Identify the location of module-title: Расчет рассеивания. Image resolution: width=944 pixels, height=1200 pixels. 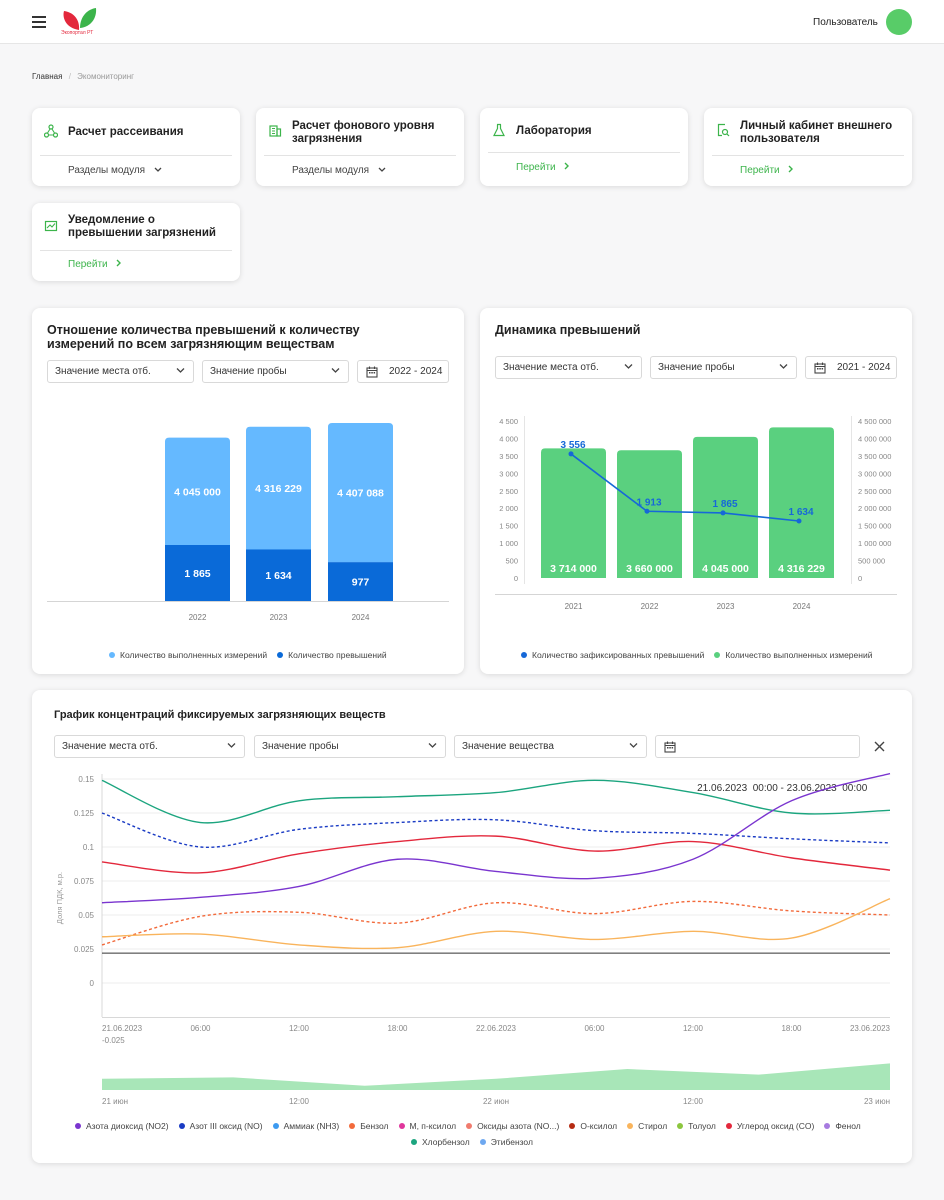
(126, 132).